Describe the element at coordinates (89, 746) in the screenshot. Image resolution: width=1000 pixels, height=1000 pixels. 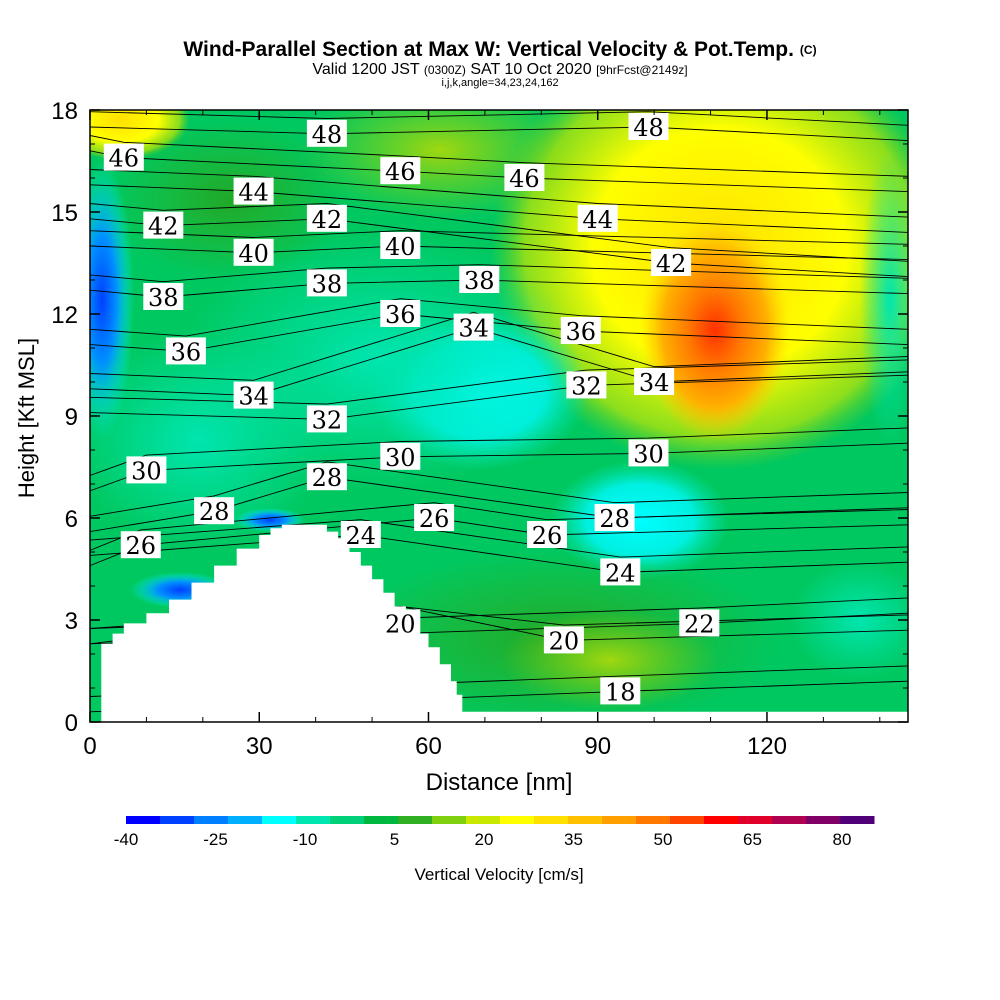
I see `x-tick-label: 0` at that location.